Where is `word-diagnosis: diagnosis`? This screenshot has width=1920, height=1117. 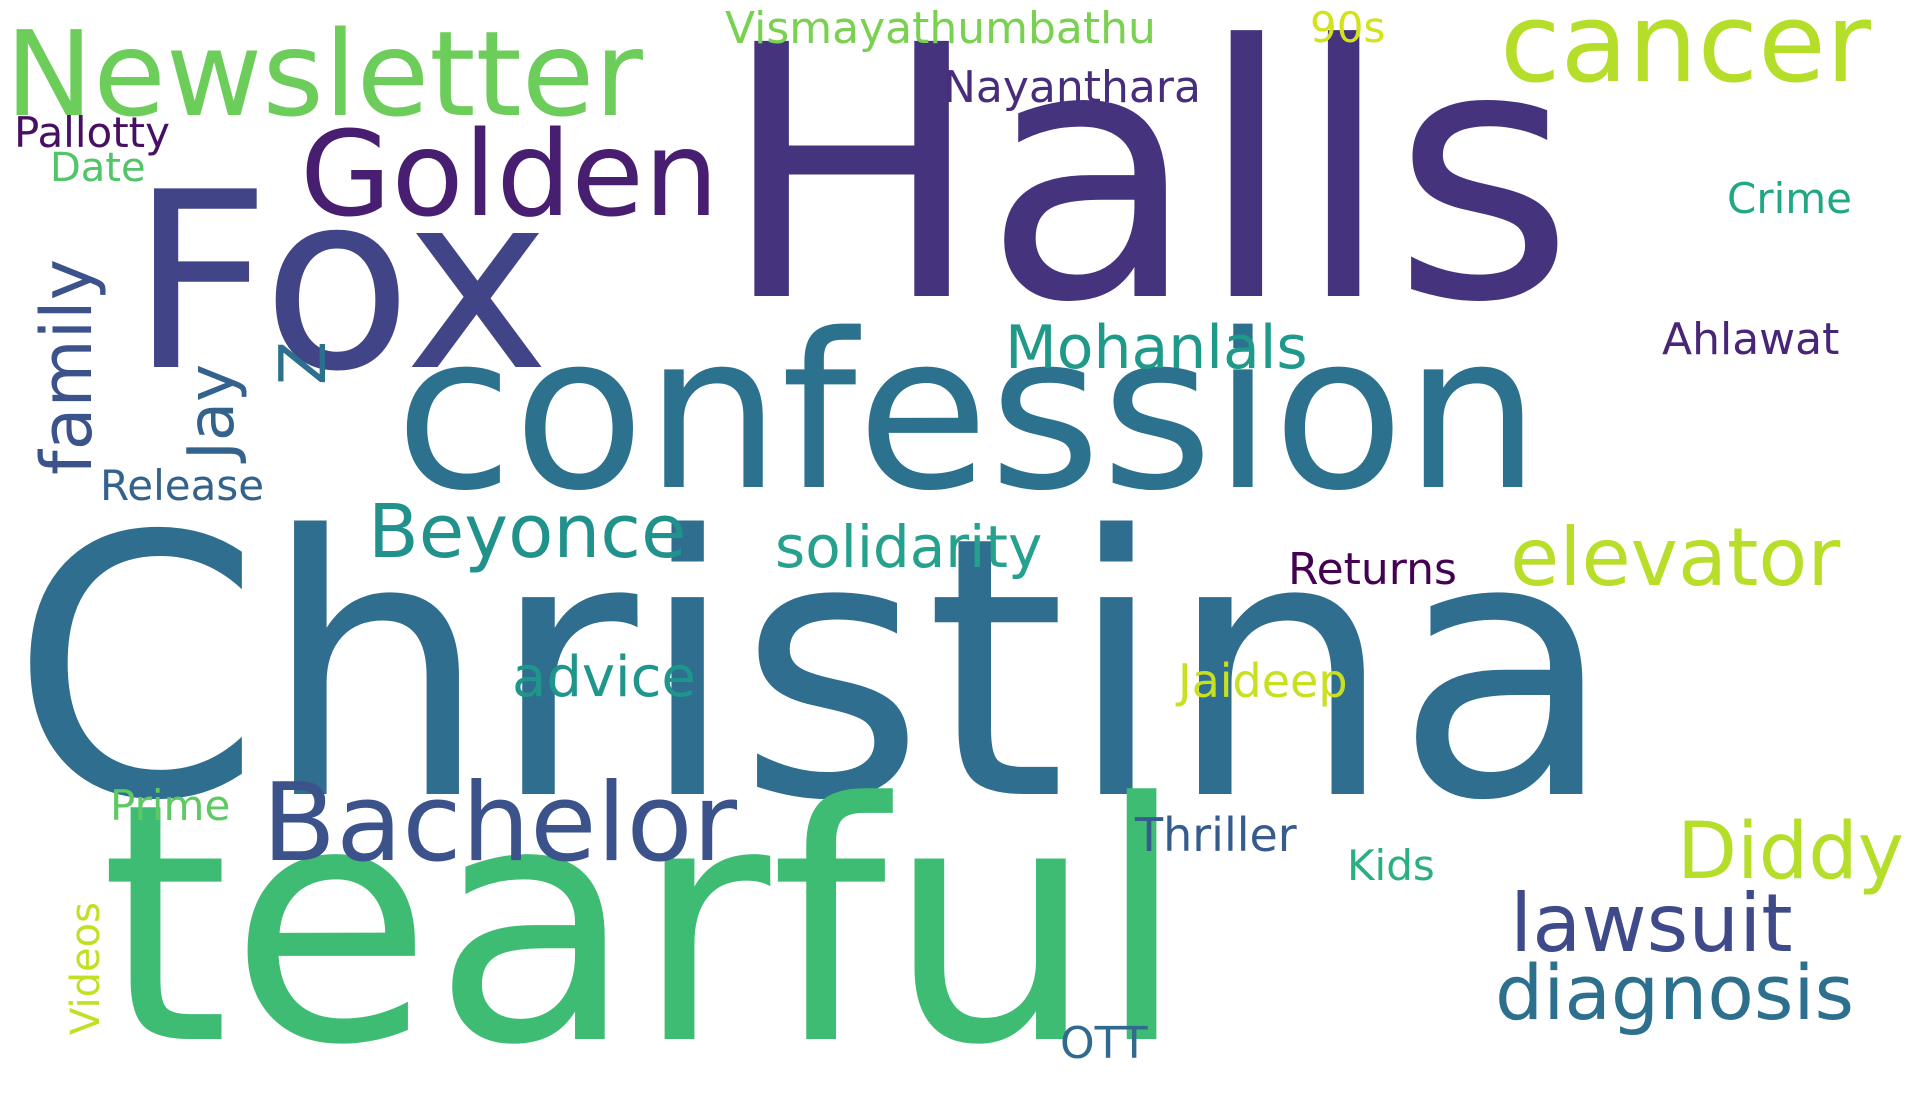 word-diagnosis: diagnosis is located at coordinates (1675, 992).